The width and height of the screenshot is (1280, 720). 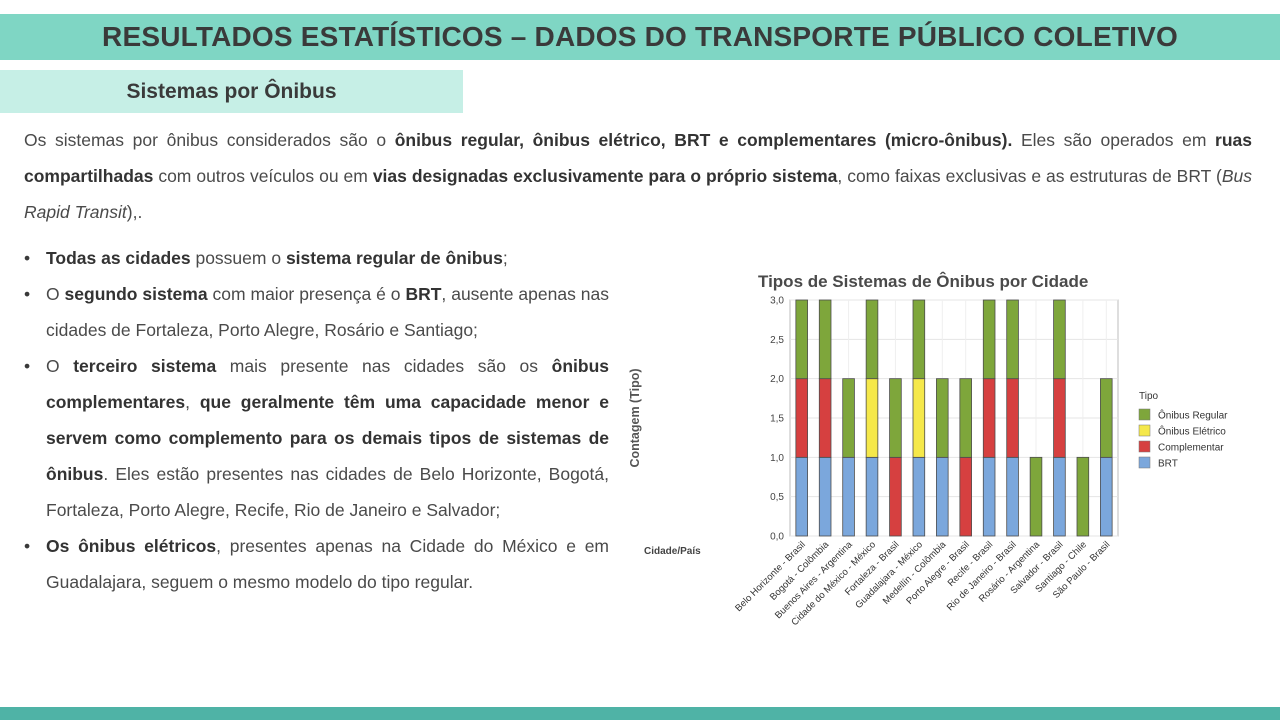 What do you see at coordinates (1168, 464) in the screenshot?
I see `legend-label: BRT` at bounding box center [1168, 464].